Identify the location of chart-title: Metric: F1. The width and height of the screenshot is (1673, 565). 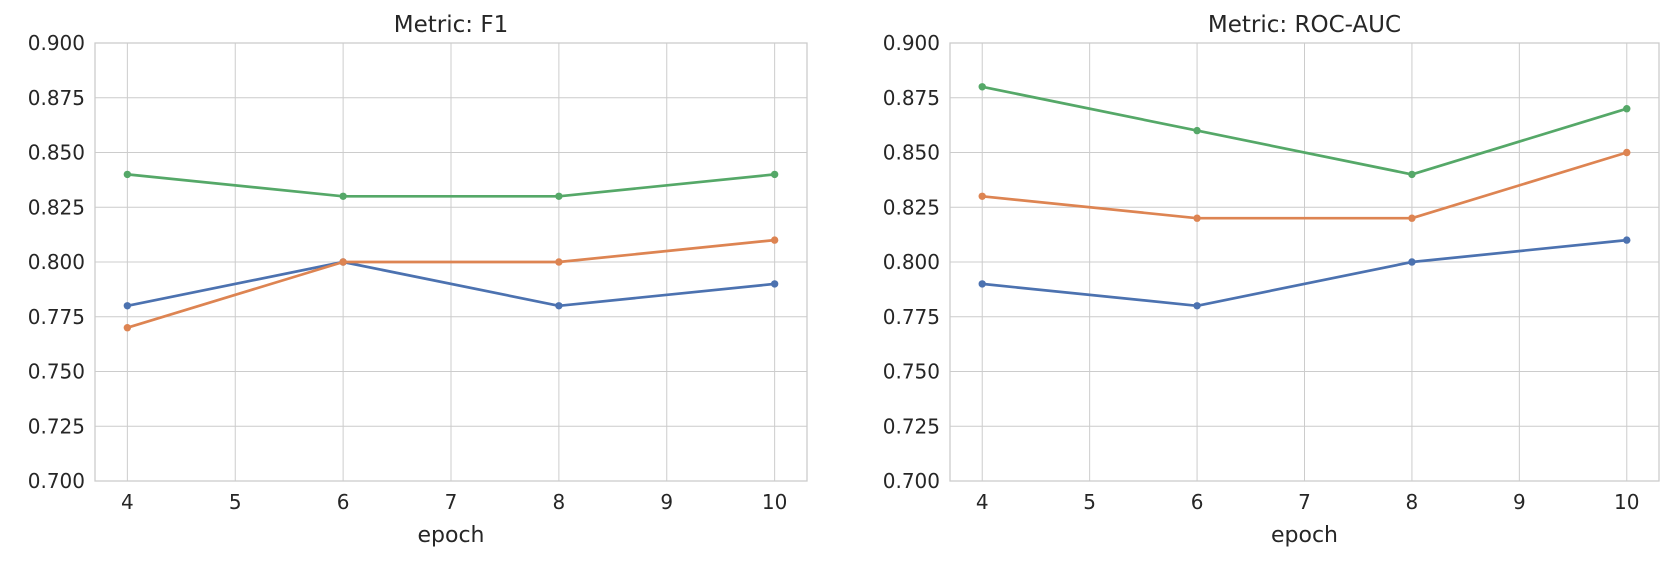
(451, 25).